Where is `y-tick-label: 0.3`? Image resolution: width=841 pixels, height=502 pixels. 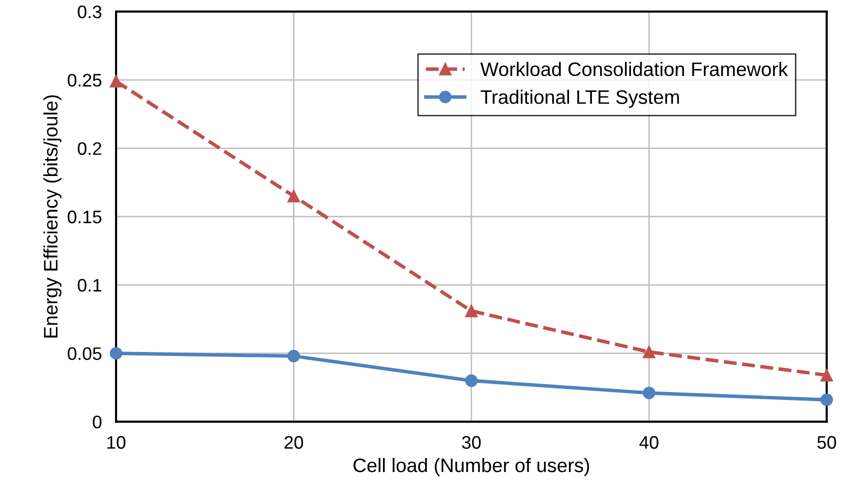 y-tick-label: 0.3 is located at coordinates (90, 11).